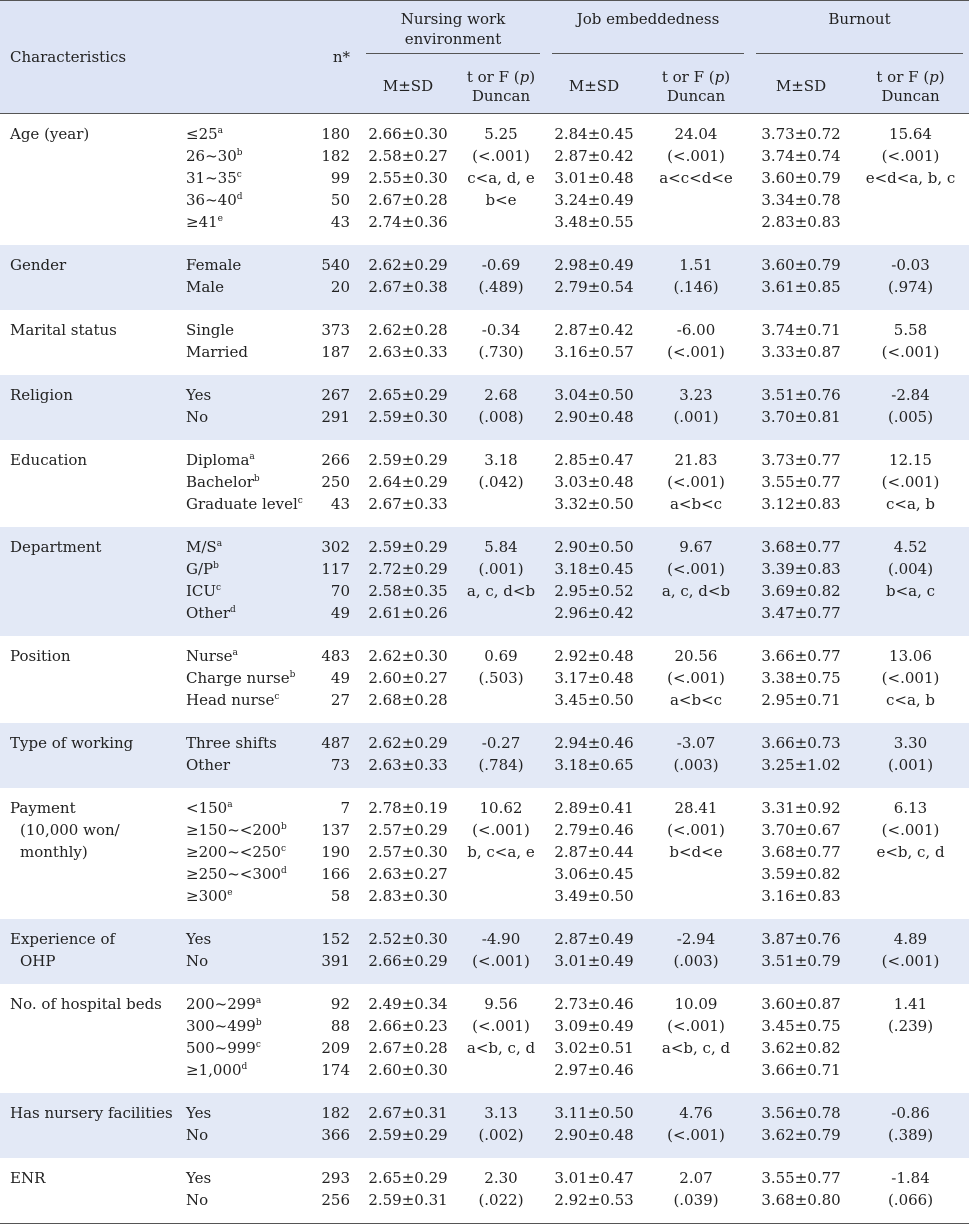 This screenshot has height=1224, width=969. What do you see at coordinates (340, 896) in the screenshot?
I see `n-cell-line: 58` at bounding box center [340, 896].